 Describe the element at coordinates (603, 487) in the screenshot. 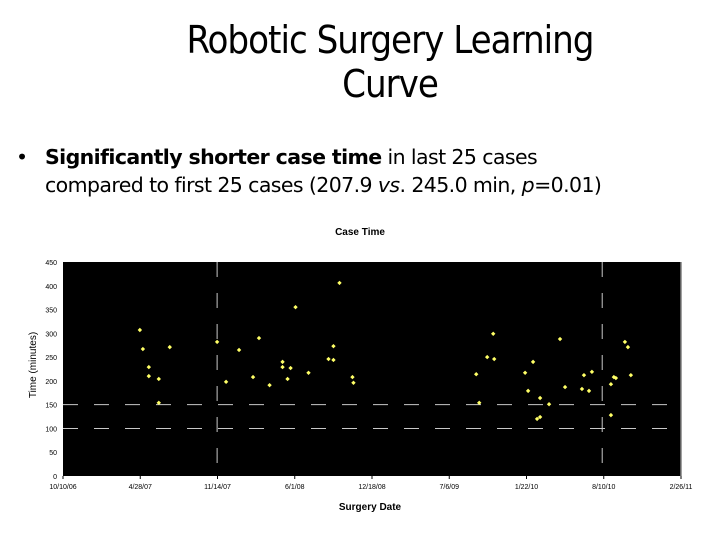

I see `x-tick-label: 8/10/10` at that location.